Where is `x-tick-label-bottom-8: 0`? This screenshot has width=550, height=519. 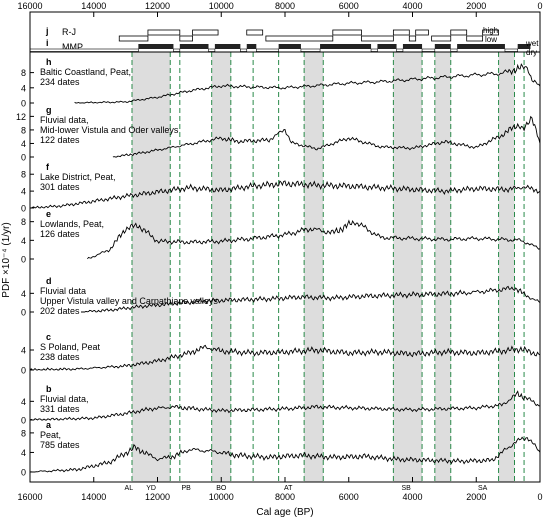
x-tick-label-bottom-8: 0 is located at coordinates (539, 497).